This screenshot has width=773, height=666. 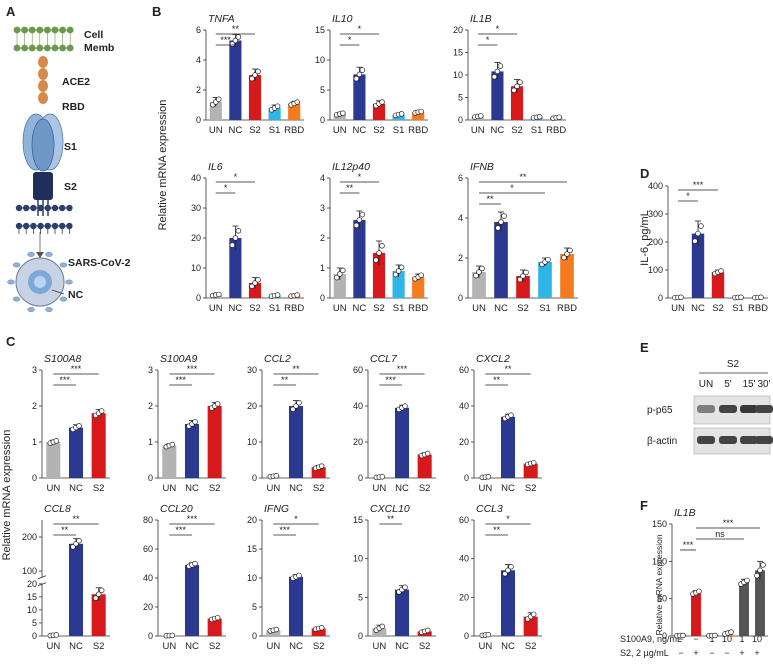 I want to click on x-tick-label: S1, so click(x=545, y=308).